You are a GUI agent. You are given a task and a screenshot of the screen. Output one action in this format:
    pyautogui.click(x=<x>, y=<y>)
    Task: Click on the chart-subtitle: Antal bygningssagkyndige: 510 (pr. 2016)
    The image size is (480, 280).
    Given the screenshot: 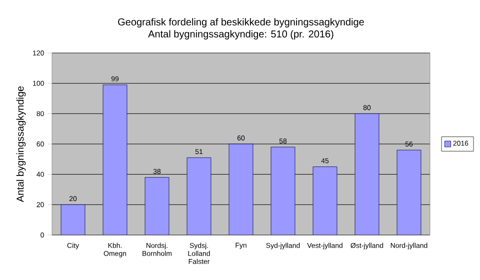 What is the action you would take?
    pyautogui.click(x=241, y=35)
    